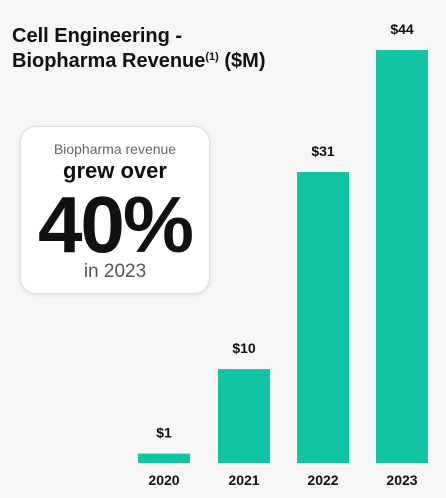 The image size is (446, 498). Describe the element at coordinates (402, 29) in the screenshot. I see `data-label-2023: $44` at that location.